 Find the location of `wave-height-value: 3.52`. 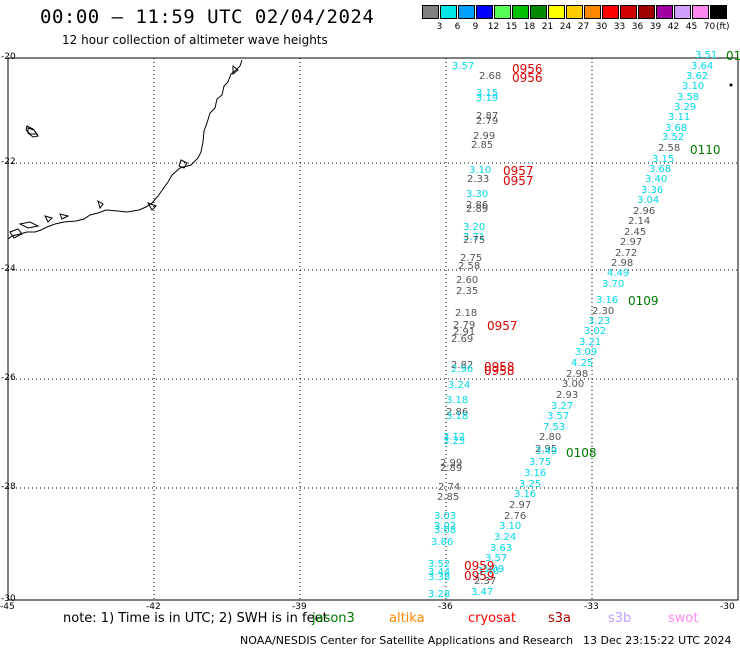

wave-height-value: 3.52 is located at coordinates (439, 564).